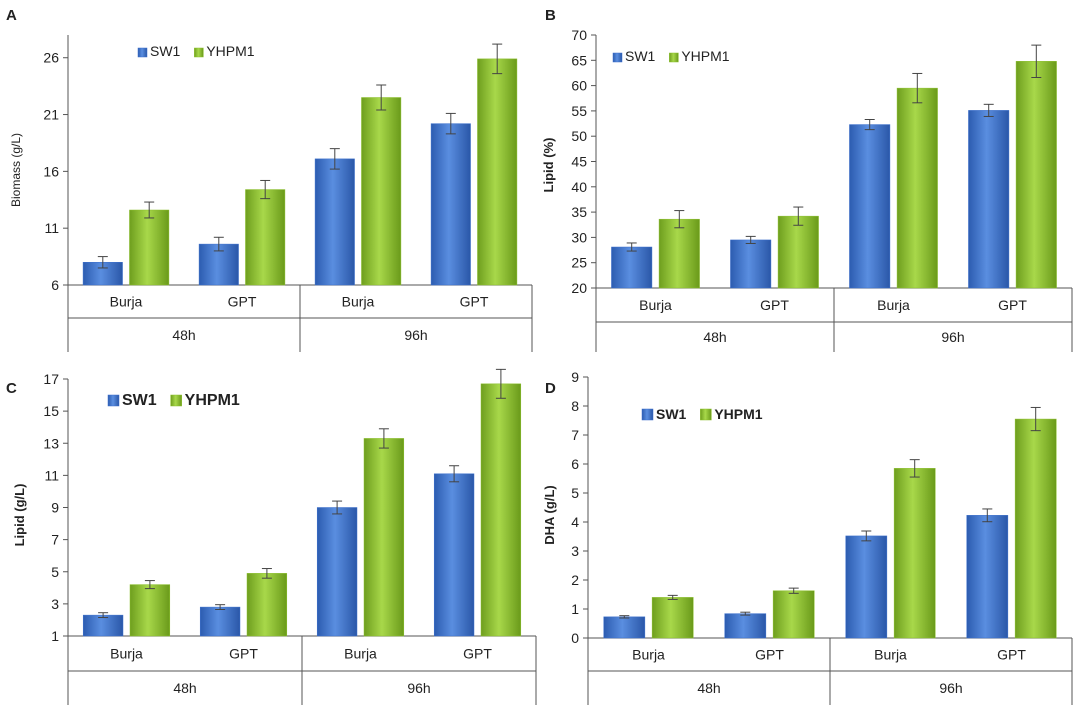 Image resolution: width=1084 pixels, height=707 pixels. What do you see at coordinates (55, 636) in the screenshot?
I see `y-tick-label: 1` at bounding box center [55, 636].